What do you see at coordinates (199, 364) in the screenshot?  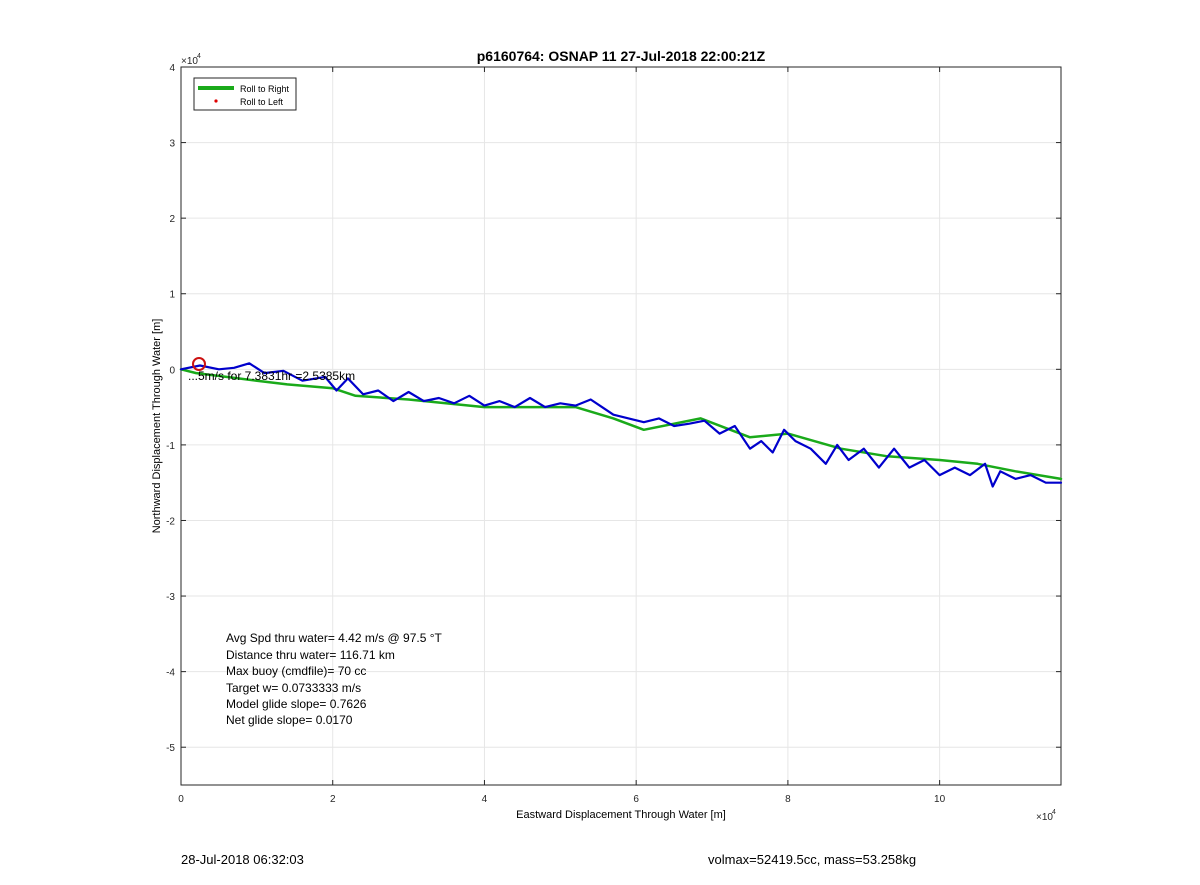 I see `current-marker-circle` at bounding box center [199, 364].